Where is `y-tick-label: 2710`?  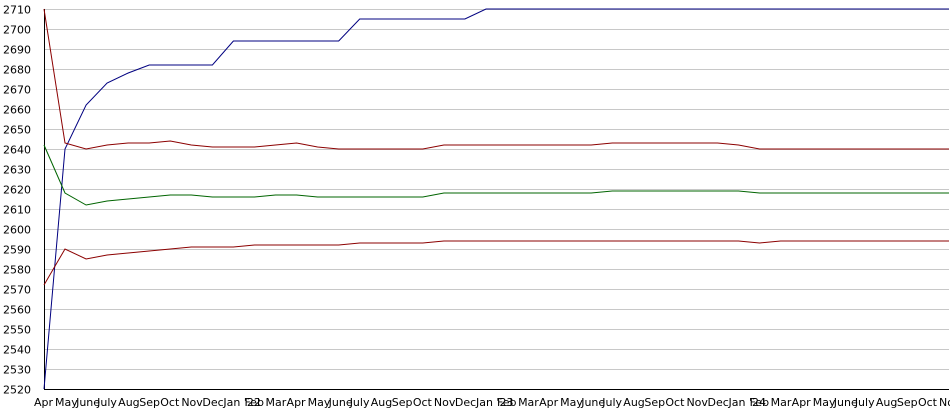
y-tick-label: 2710 is located at coordinates (17, 10).